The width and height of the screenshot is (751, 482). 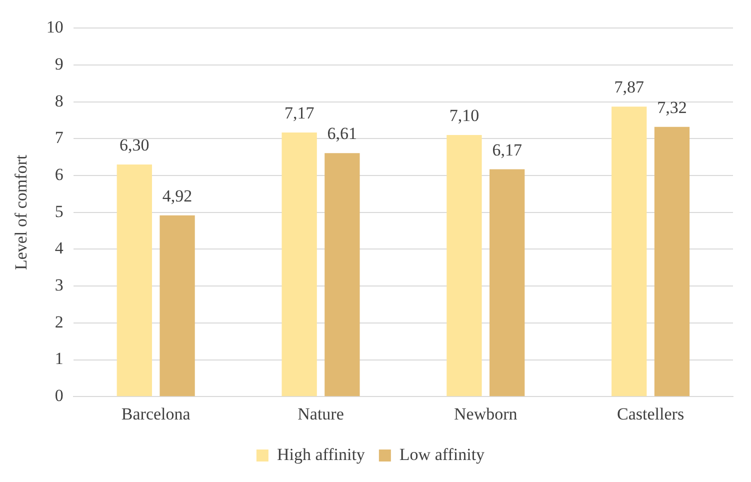 What do you see at coordinates (59, 396) in the screenshot?
I see `y-tick-label: 0` at bounding box center [59, 396].